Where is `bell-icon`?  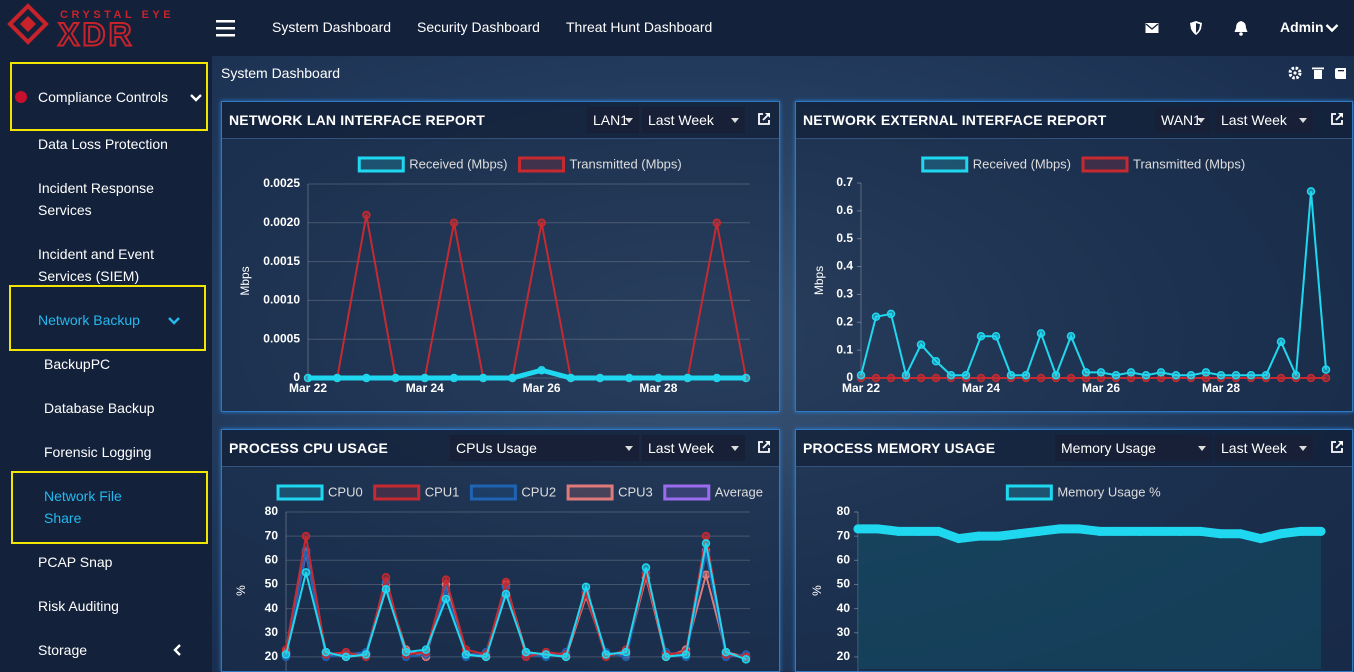 bell-icon is located at coordinates (1241, 28).